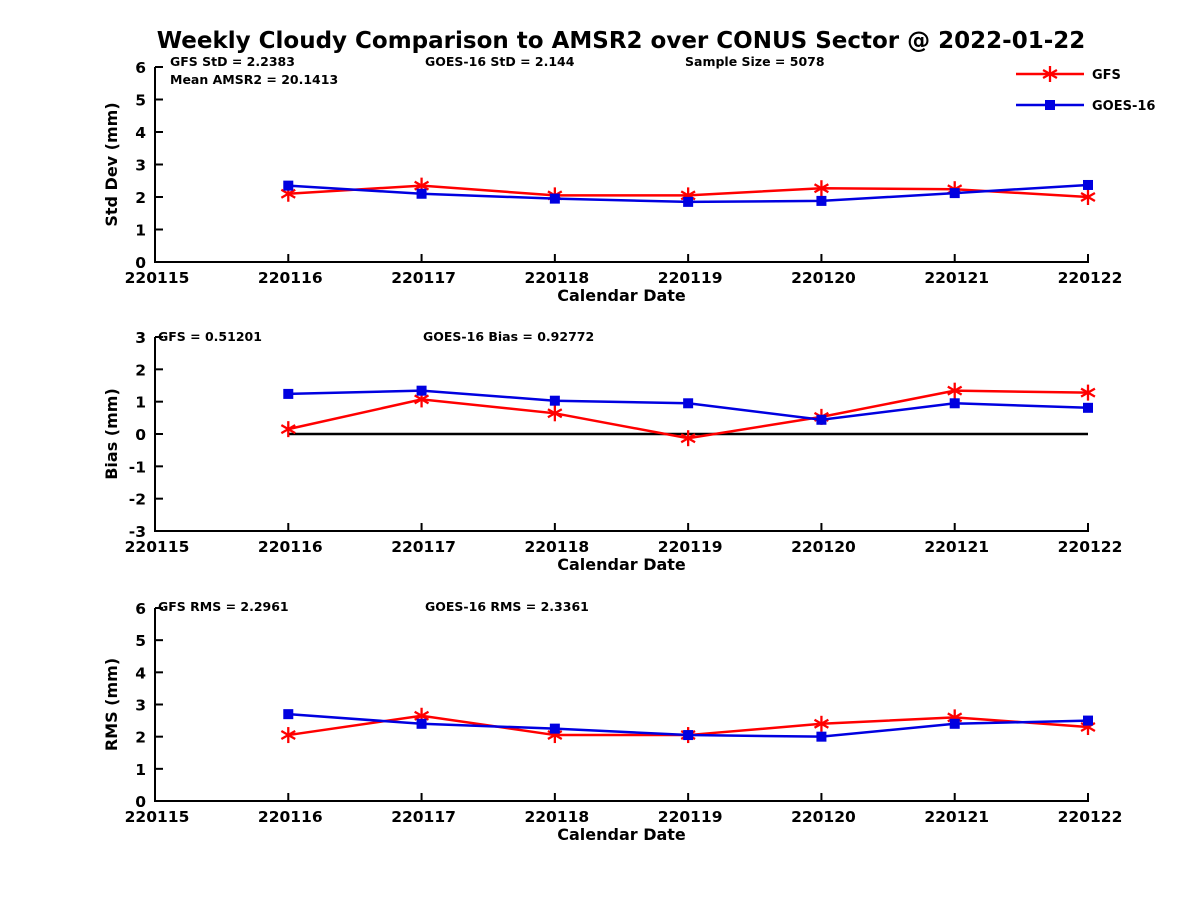 This screenshot has width=1200, height=900. Describe the element at coordinates (157, 547) in the screenshot. I see `x-tick-label: 220115` at that location.